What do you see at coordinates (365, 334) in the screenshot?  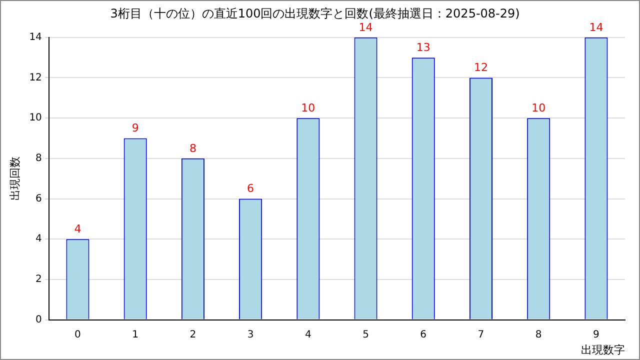 I see `x-tick-label: 5` at bounding box center [365, 334].